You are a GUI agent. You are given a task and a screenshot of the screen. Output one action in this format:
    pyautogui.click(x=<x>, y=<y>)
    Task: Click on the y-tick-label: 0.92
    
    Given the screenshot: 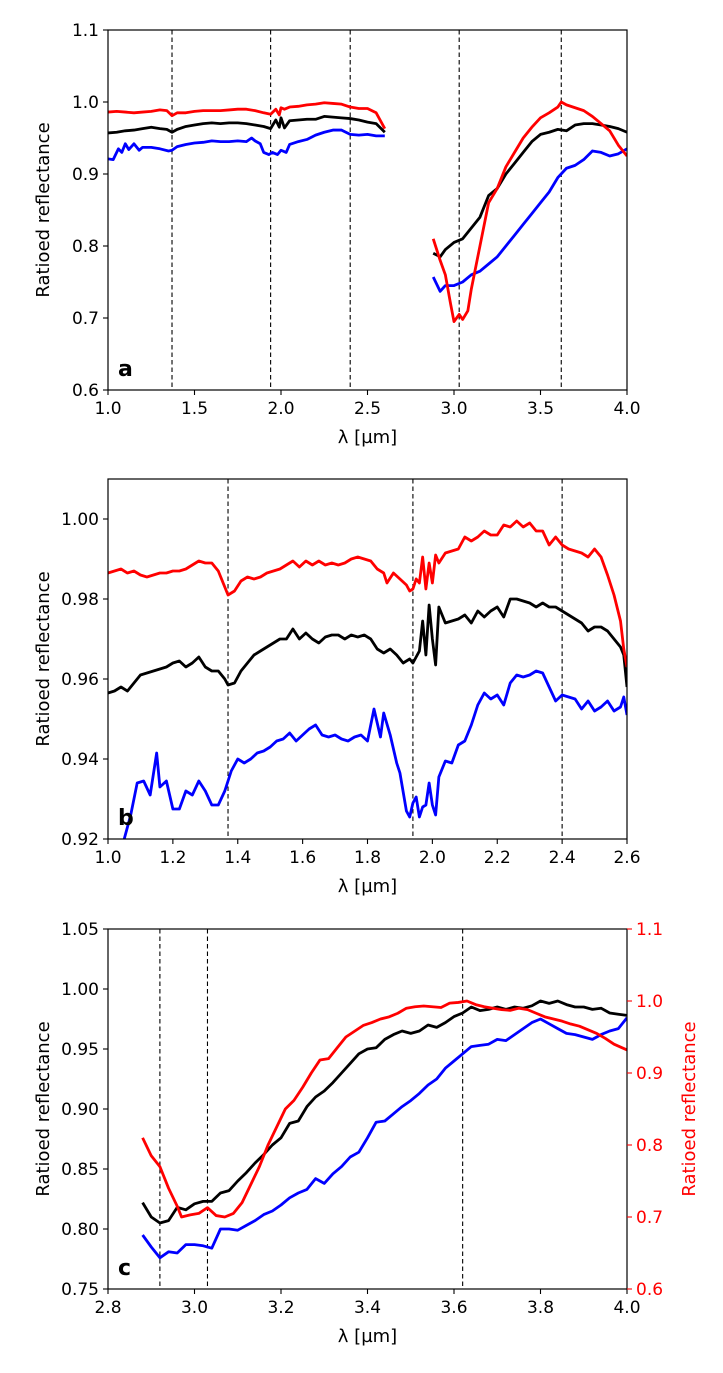 What is the action you would take?
    pyautogui.click(x=80, y=840)
    